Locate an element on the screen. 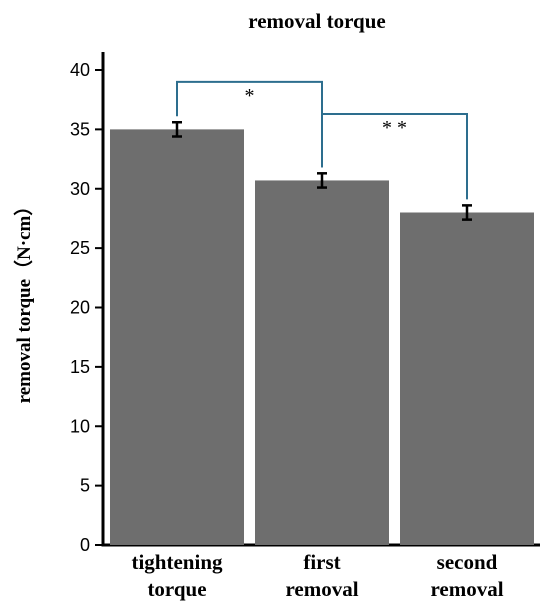 The height and width of the screenshot is (614, 550). x-tick-label-line: first is located at coordinates (321, 562).